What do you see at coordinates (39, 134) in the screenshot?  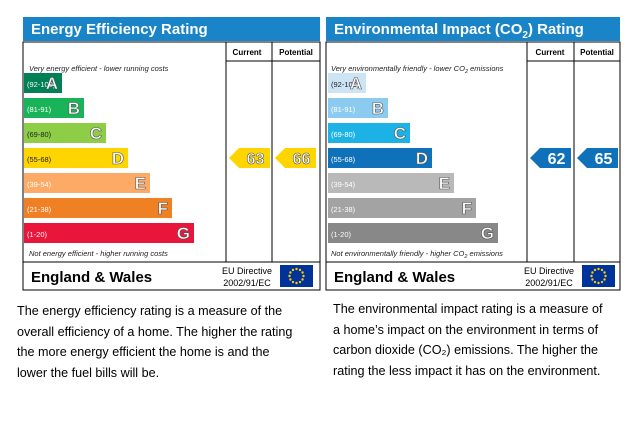 I see `energy-band-range: (69-80)` at bounding box center [39, 134].